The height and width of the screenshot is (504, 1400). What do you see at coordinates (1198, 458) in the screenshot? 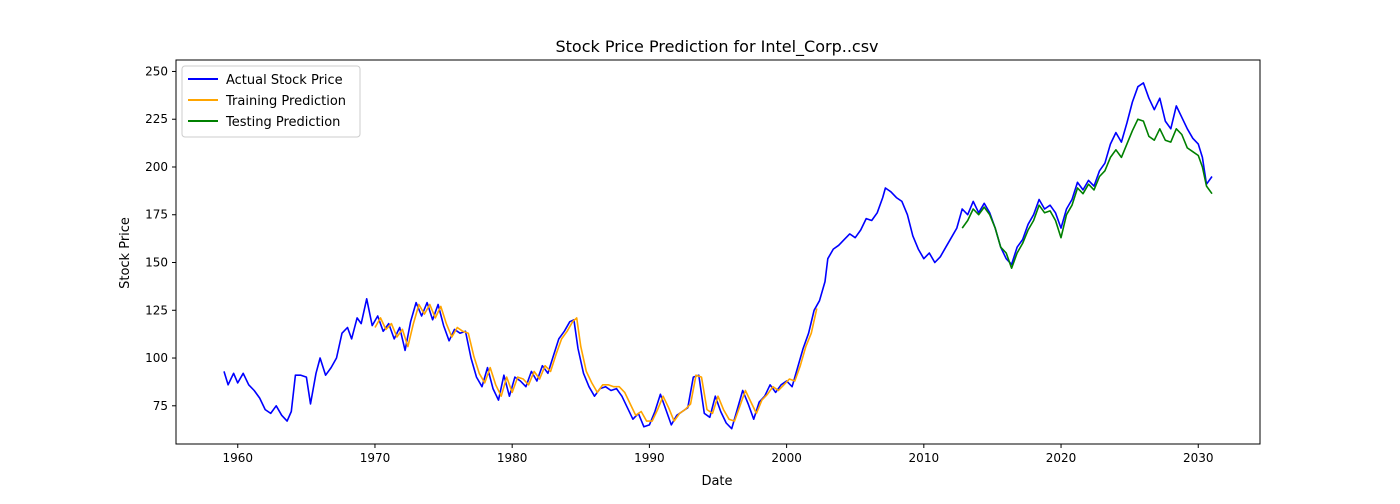
I see `x-tick-label: 2030` at bounding box center [1198, 458].